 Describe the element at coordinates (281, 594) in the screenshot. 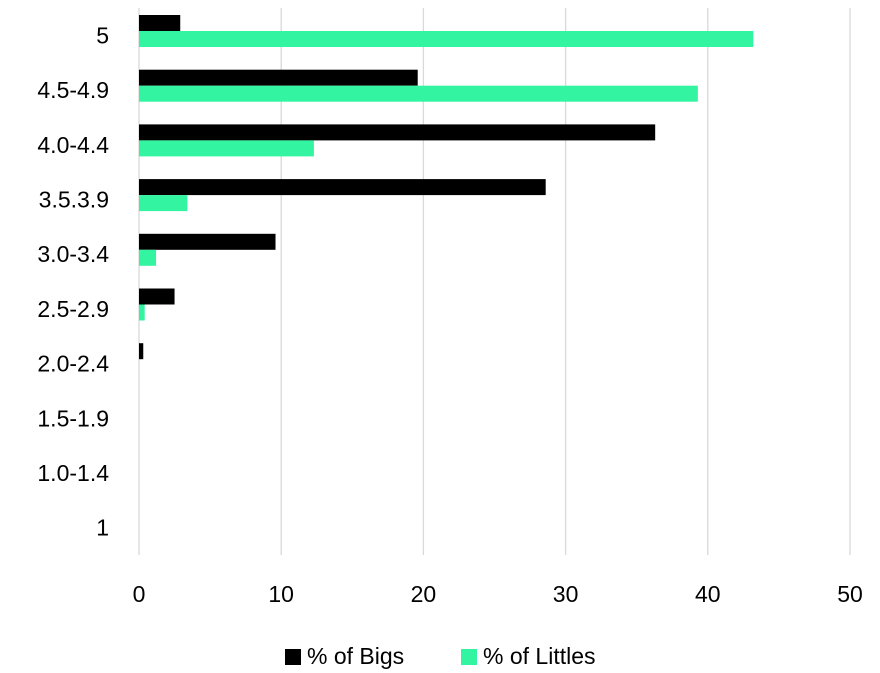

I see `x-tick-label: 10` at that location.